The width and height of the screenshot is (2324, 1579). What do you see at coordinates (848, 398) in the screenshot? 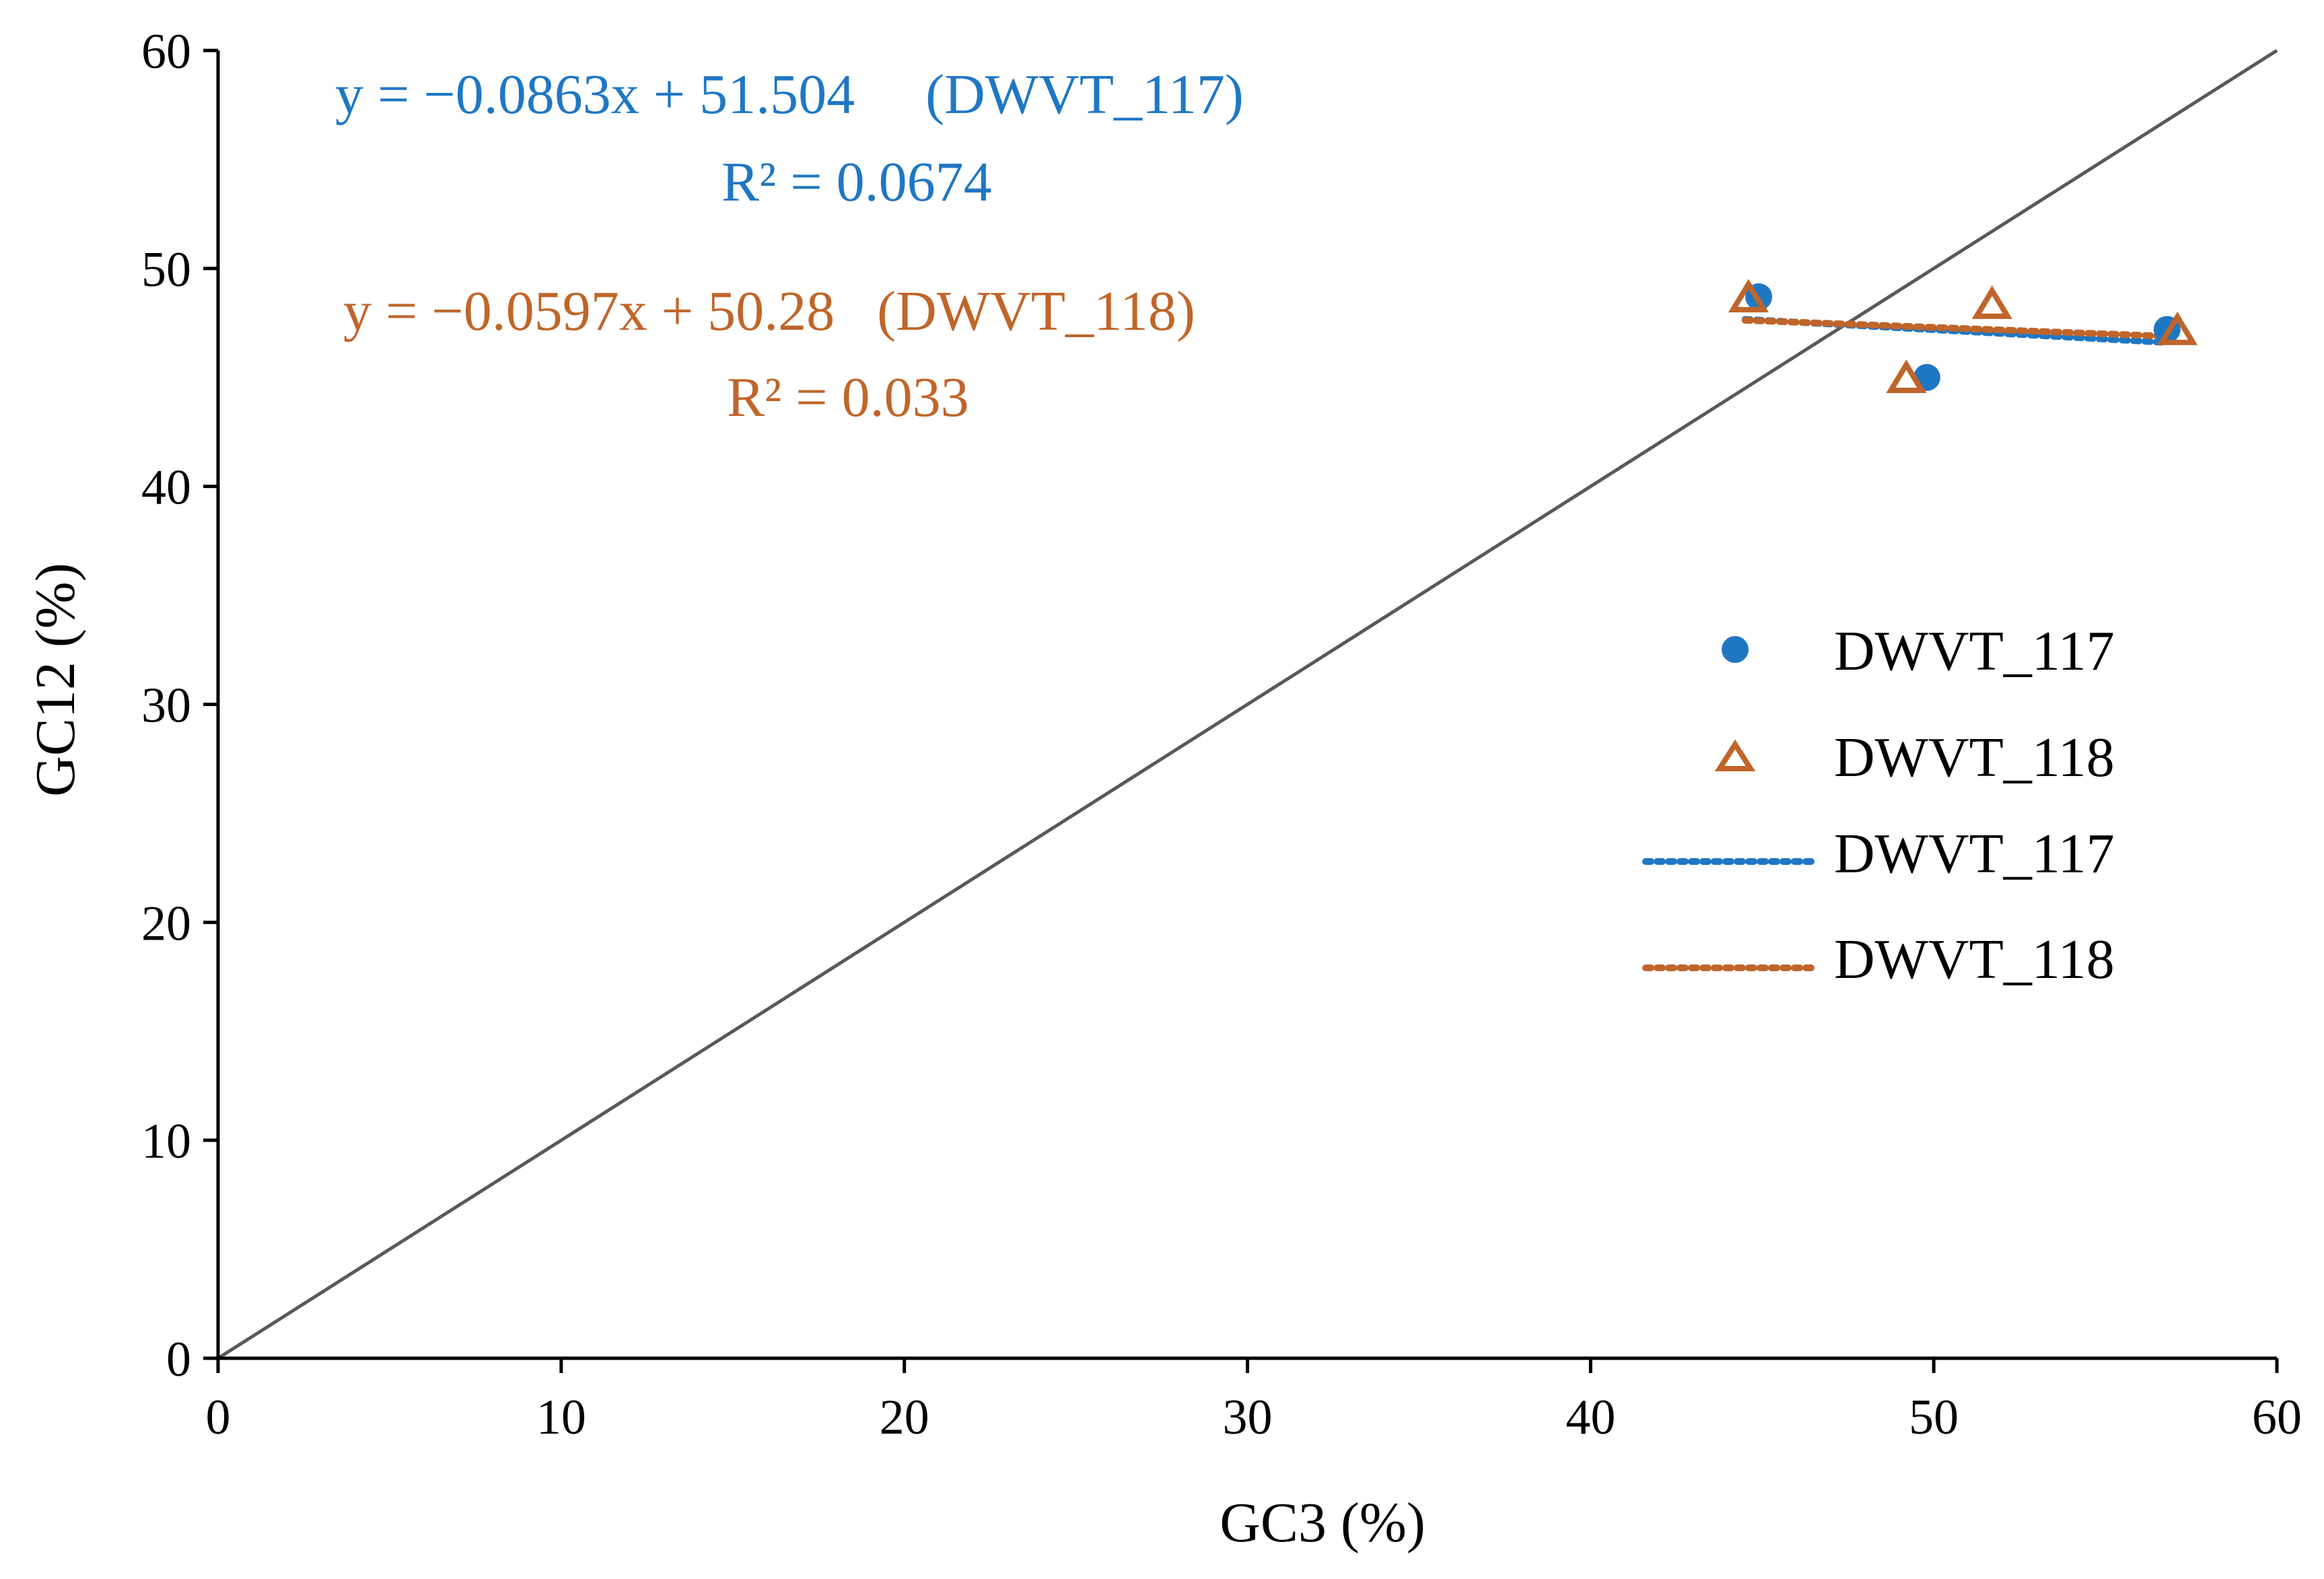
I see `trendline-r2-dwvt-118: R² = 0.033` at bounding box center [848, 398].